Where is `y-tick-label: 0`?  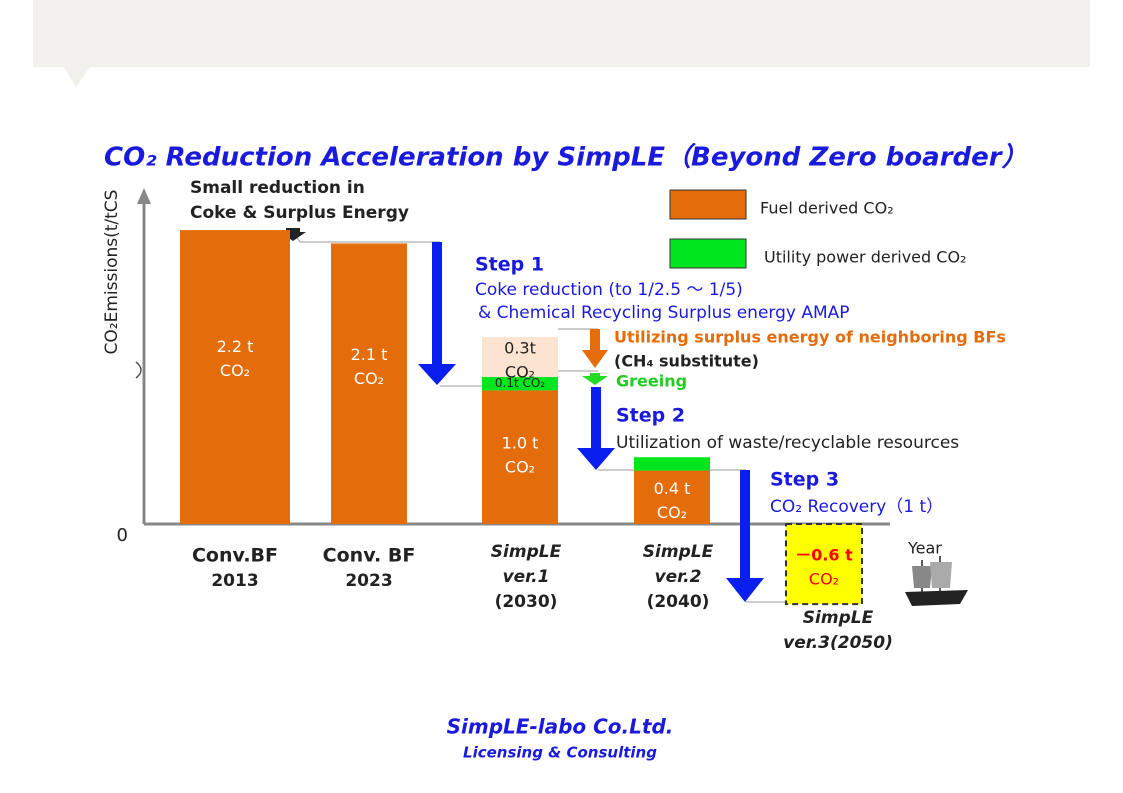
y-tick-label: 0 is located at coordinates (122, 535).